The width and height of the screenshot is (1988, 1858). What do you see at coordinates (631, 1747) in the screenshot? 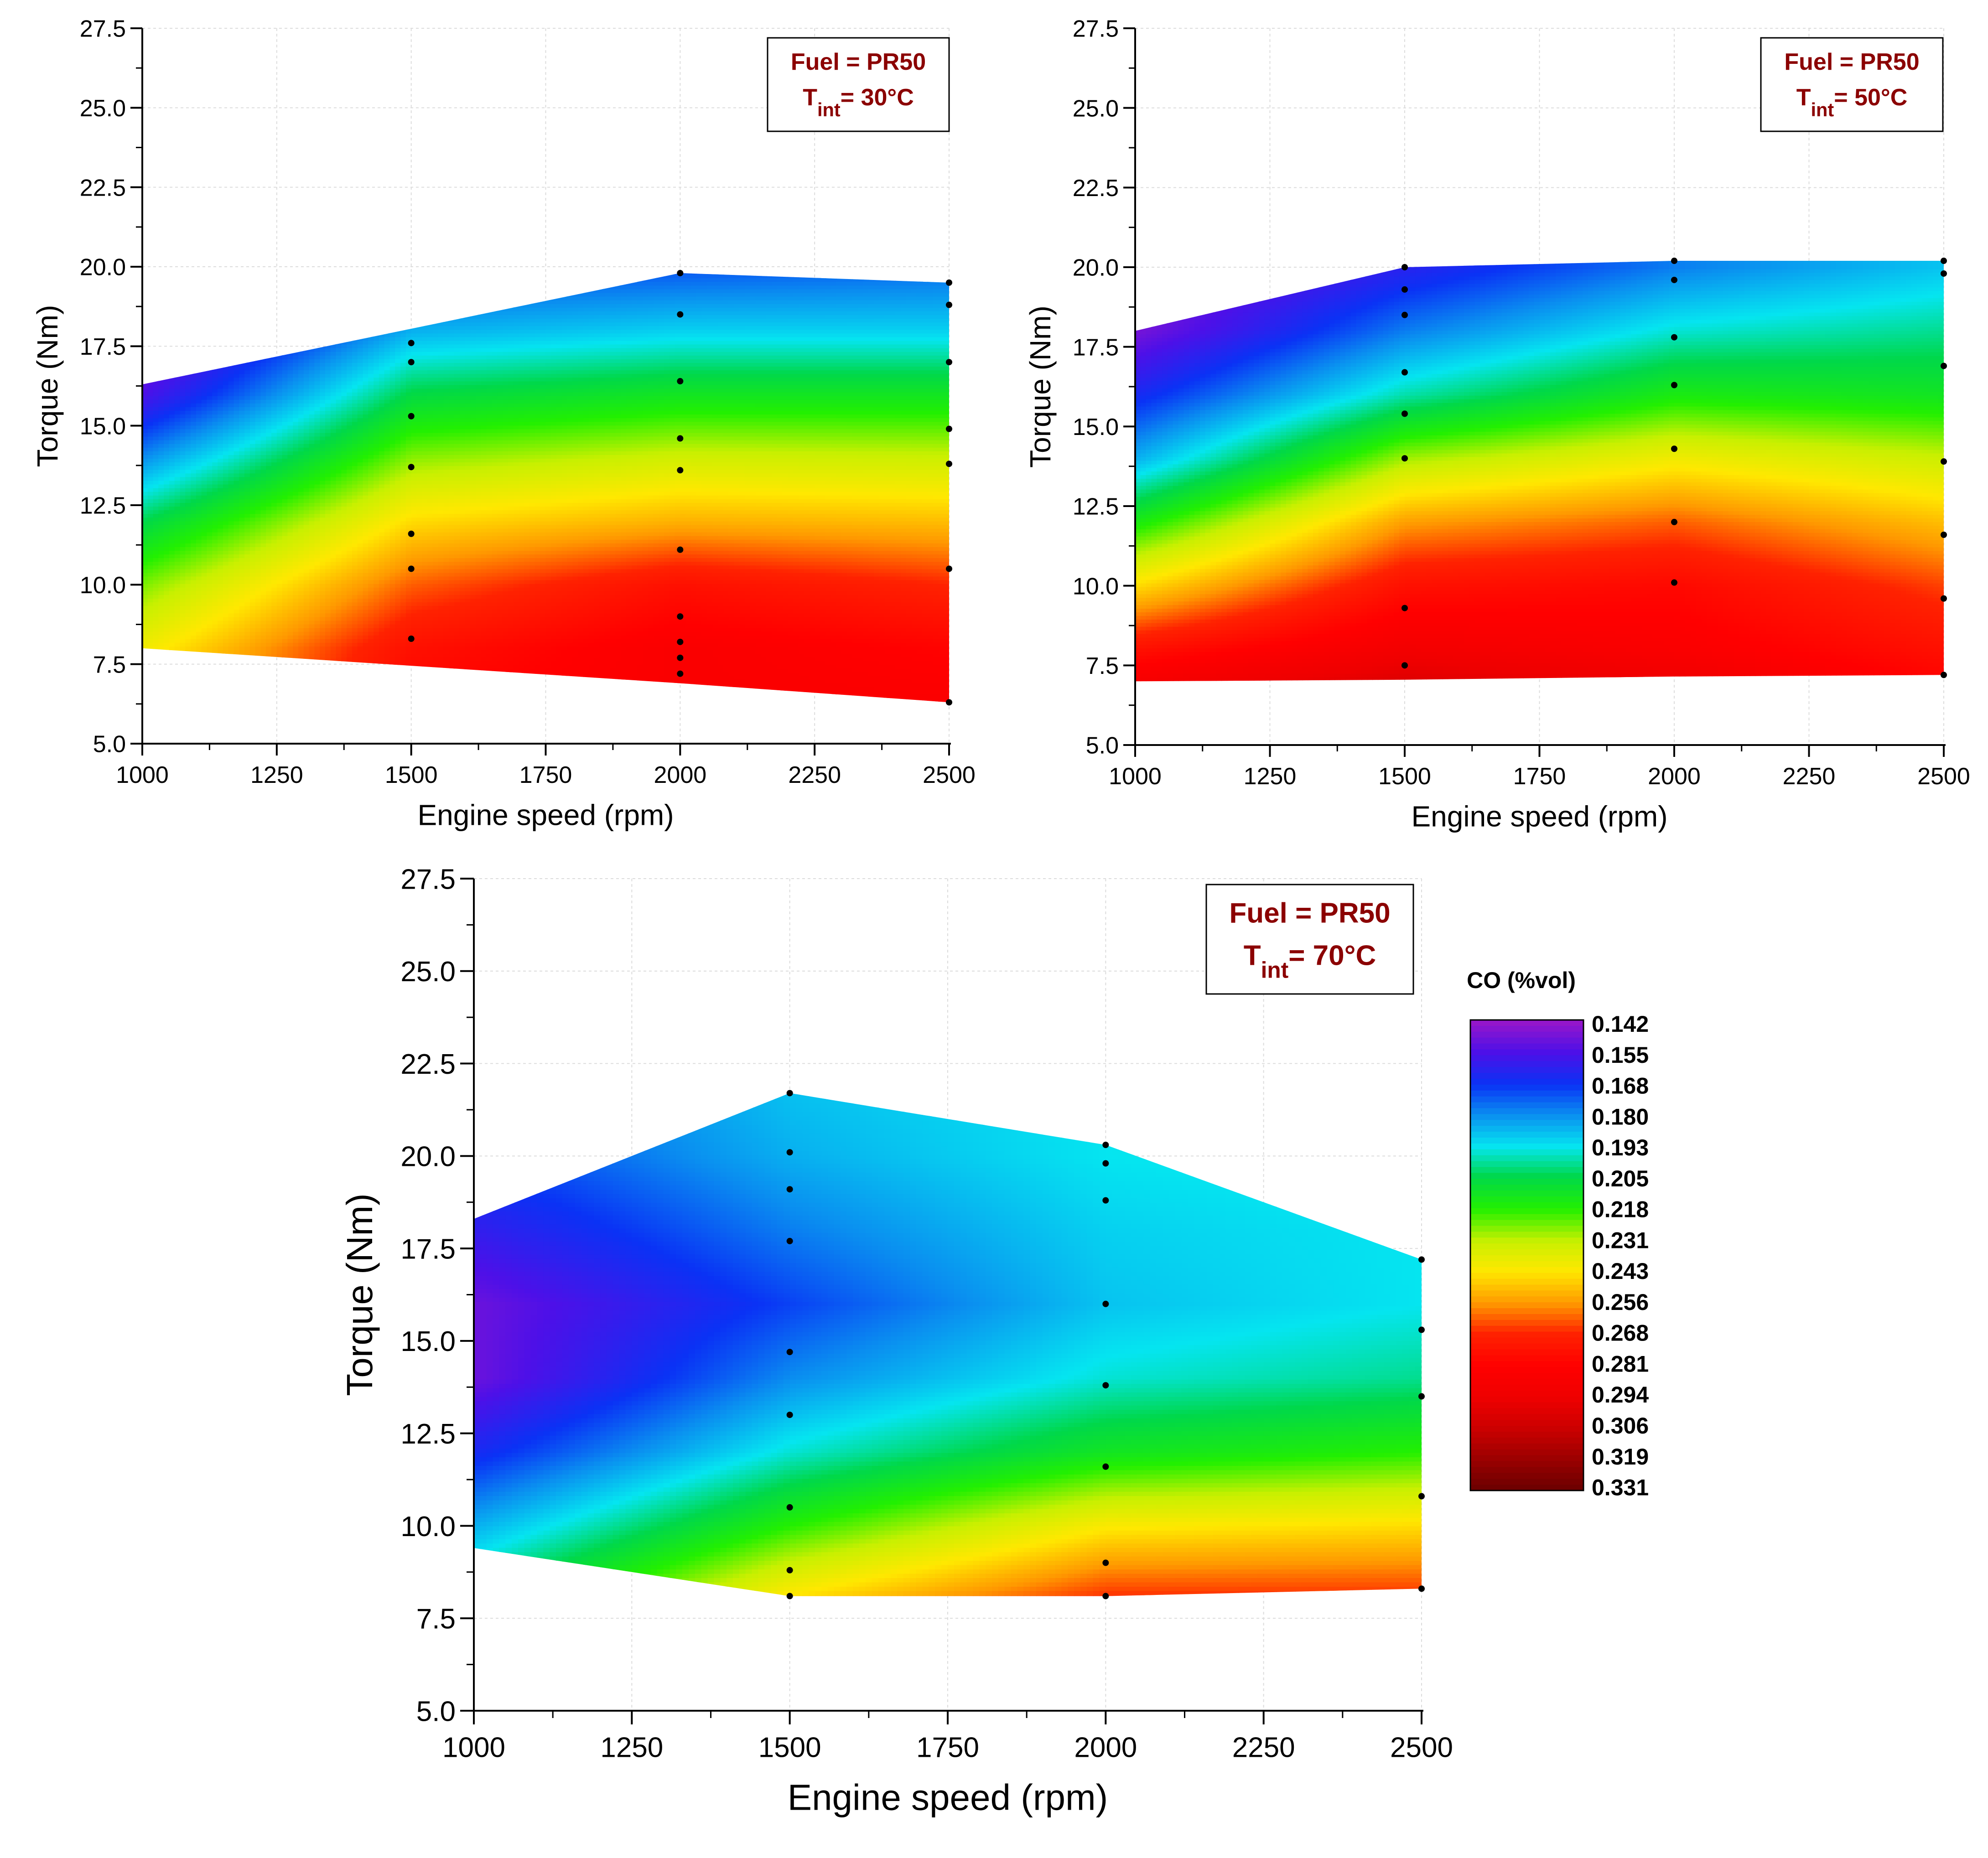
I see `x-tick-label: 1250` at bounding box center [631, 1747].